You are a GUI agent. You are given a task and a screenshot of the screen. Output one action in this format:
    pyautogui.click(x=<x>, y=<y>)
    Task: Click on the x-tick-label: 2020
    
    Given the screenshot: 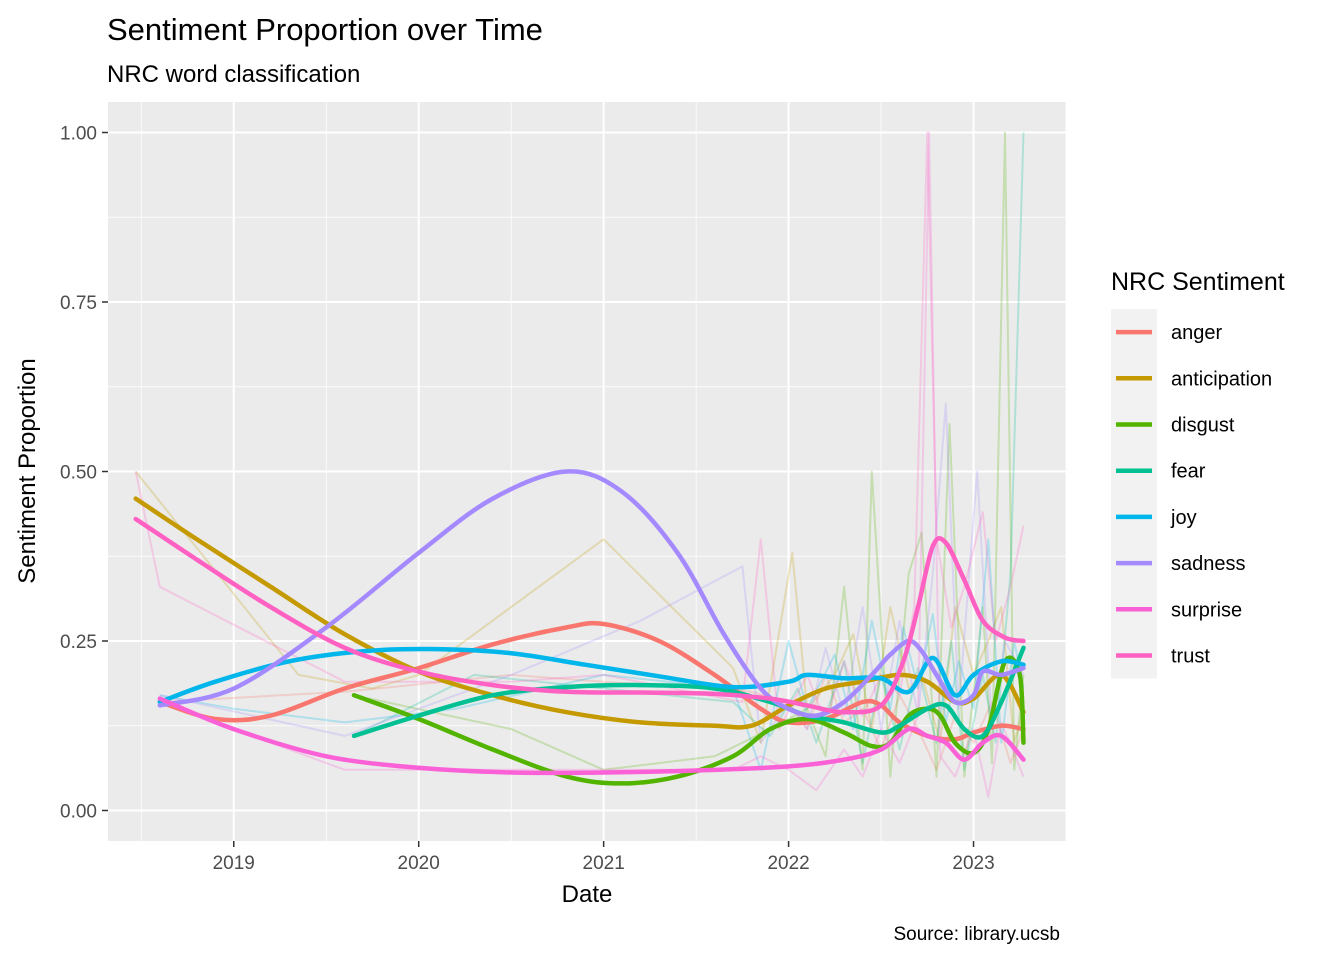 What is the action you would take?
    pyautogui.click(x=419, y=863)
    